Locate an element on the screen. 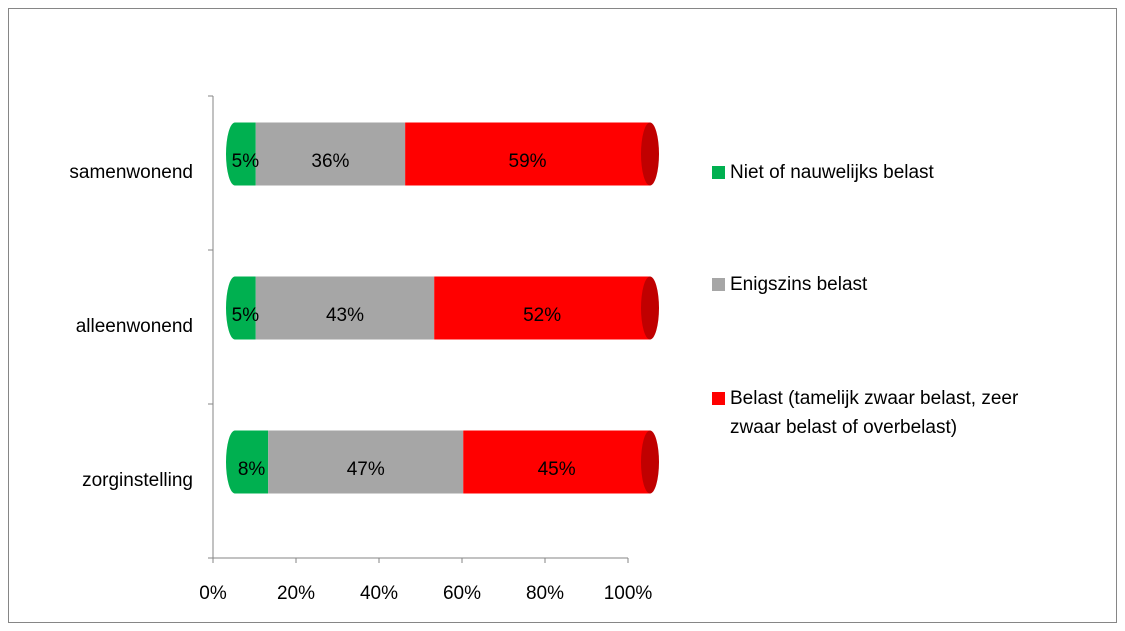 The height and width of the screenshot is (631, 1125). y-tick-label: alleenwonend is located at coordinates (134, 326).